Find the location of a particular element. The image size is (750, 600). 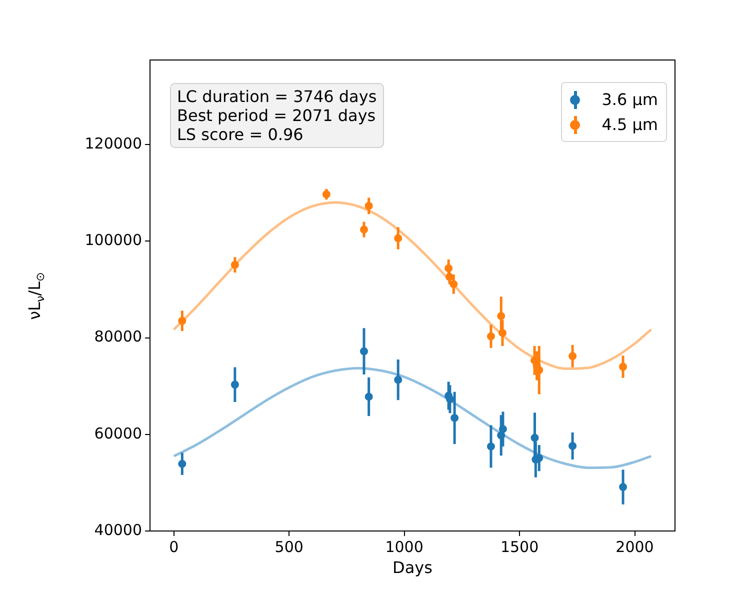

legend-label: 3.6 μm is located at coordinates (630, 100).